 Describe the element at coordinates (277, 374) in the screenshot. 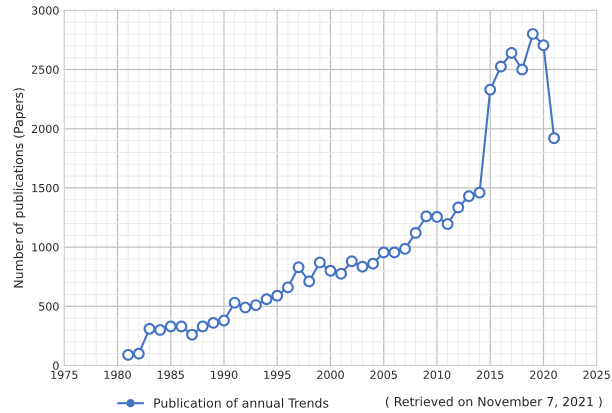

I see `x-tick-label: 1995` at that location.